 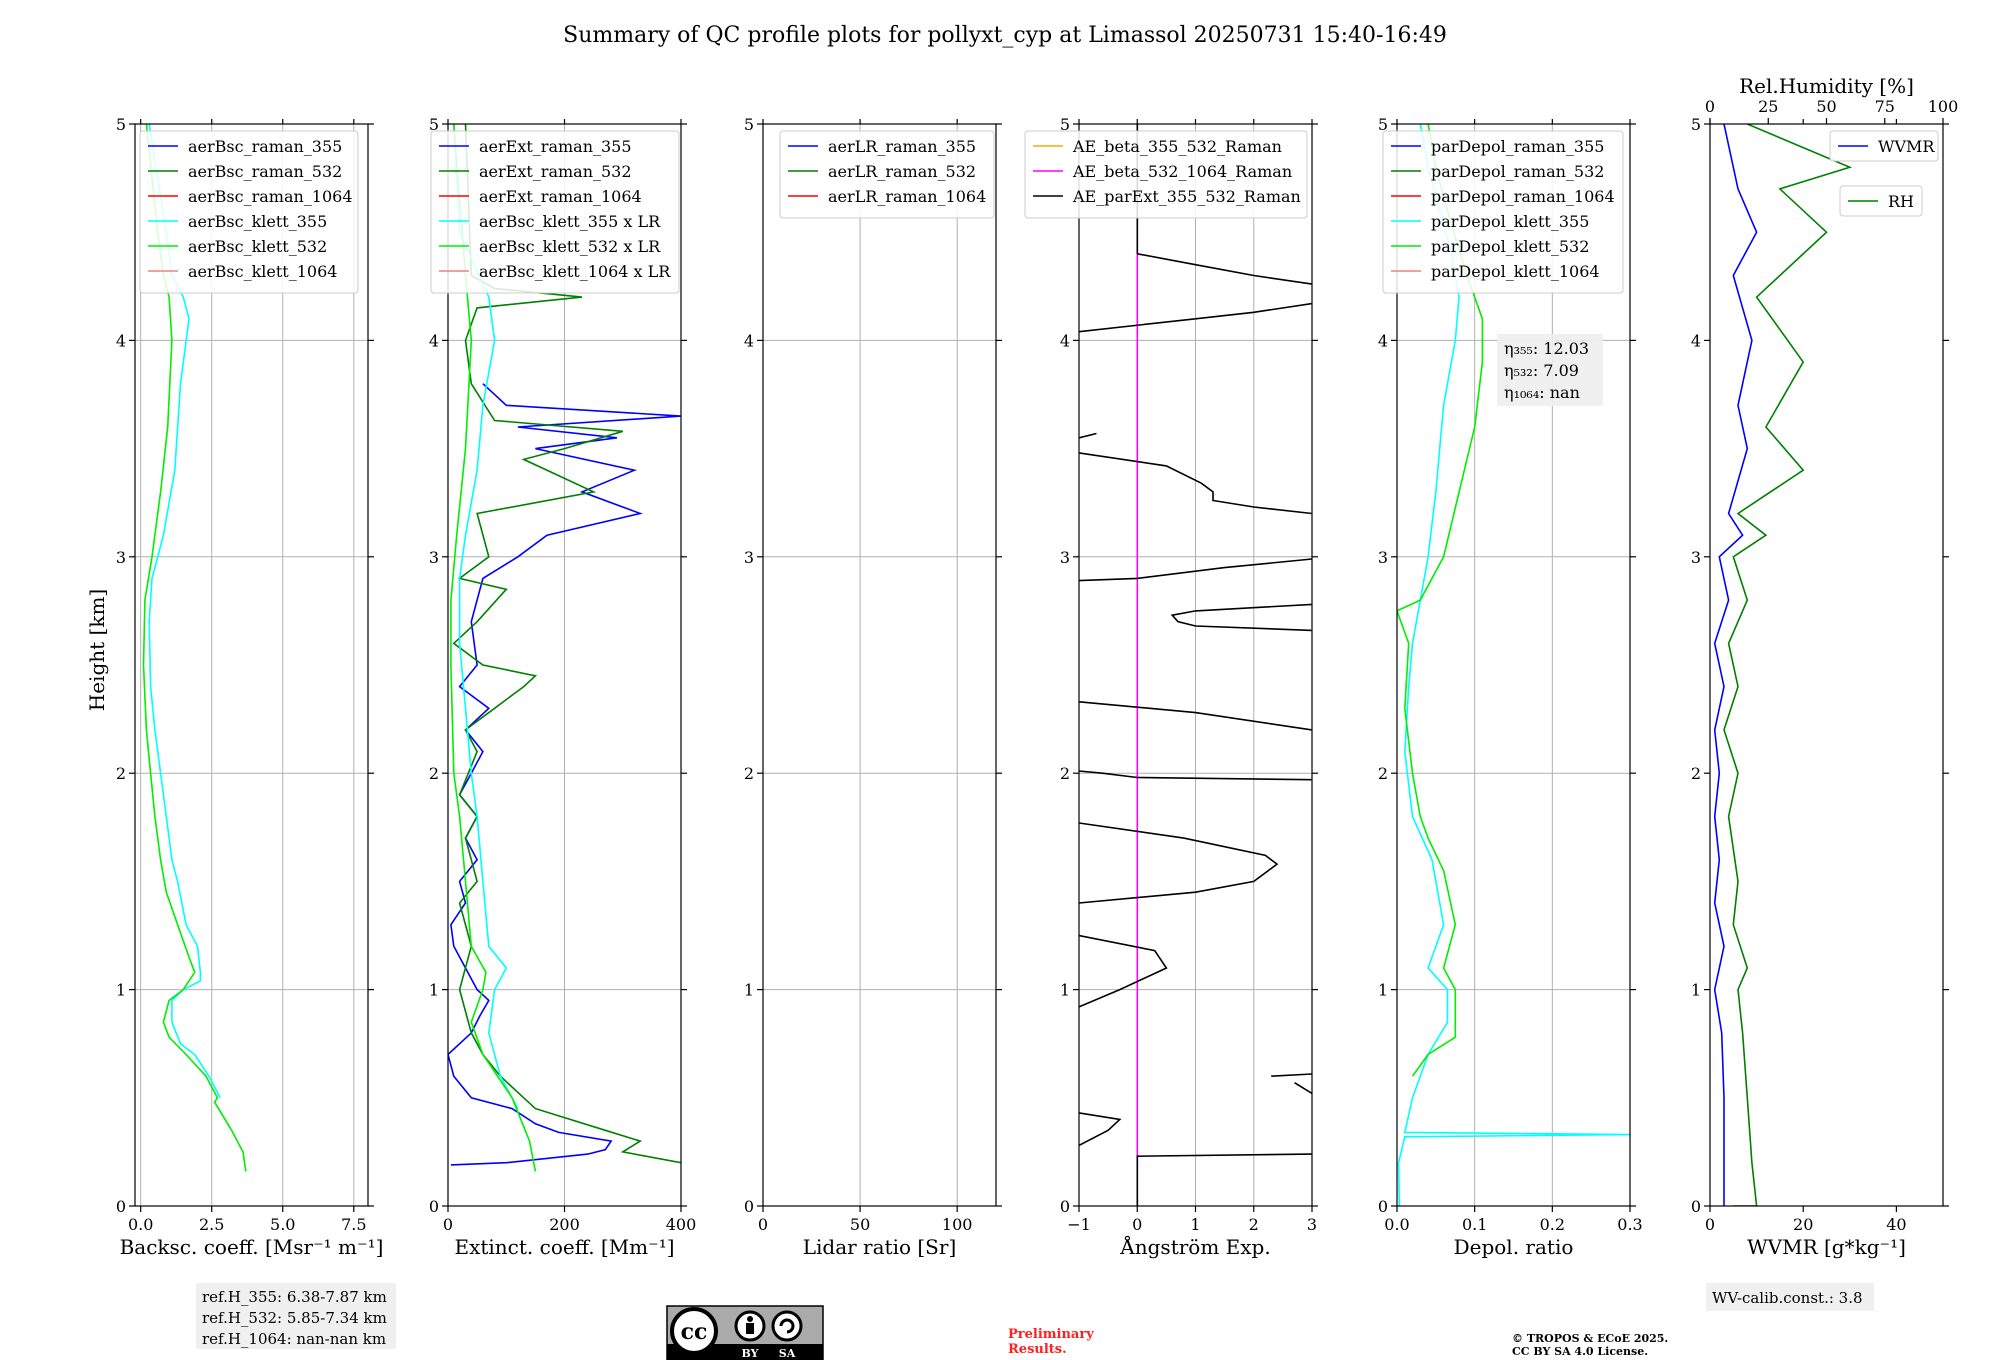 I want to click on legend: WVMR RH, so click(x=1884, y=173).